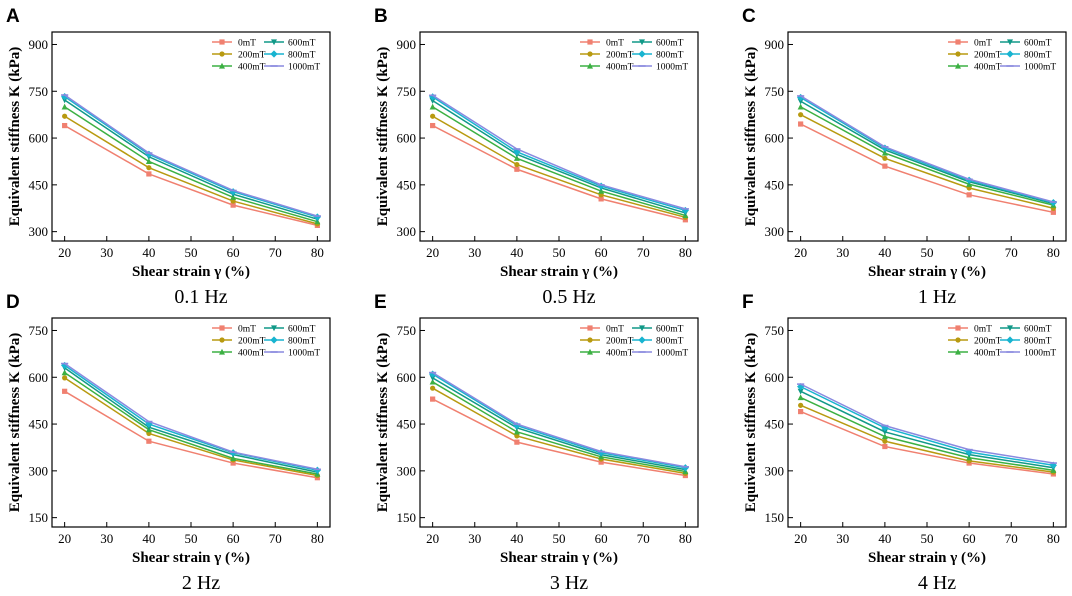 This screenshot has width=1072, height=596. I want to click on frequency-caption: 0.5 Hz, so click(568, 297).